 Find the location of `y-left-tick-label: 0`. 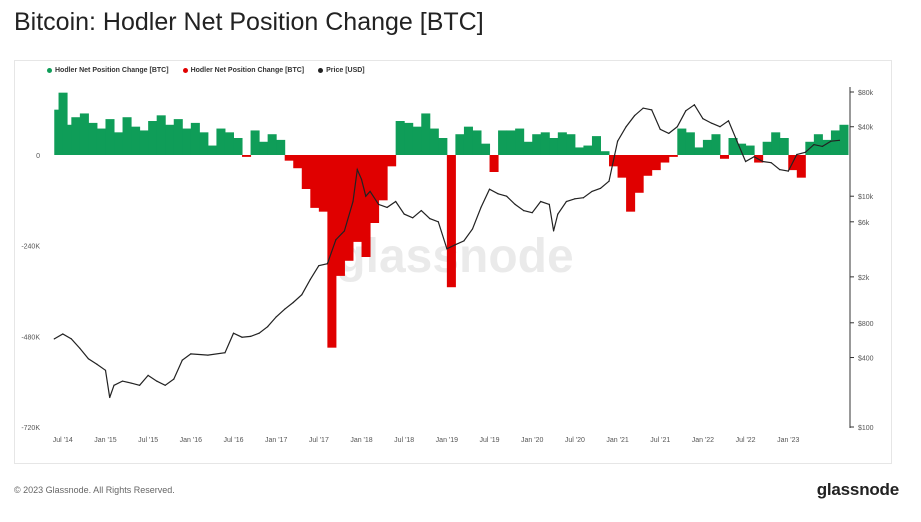

y-left-tick-label: 0 is located at coordinates (38, 156).